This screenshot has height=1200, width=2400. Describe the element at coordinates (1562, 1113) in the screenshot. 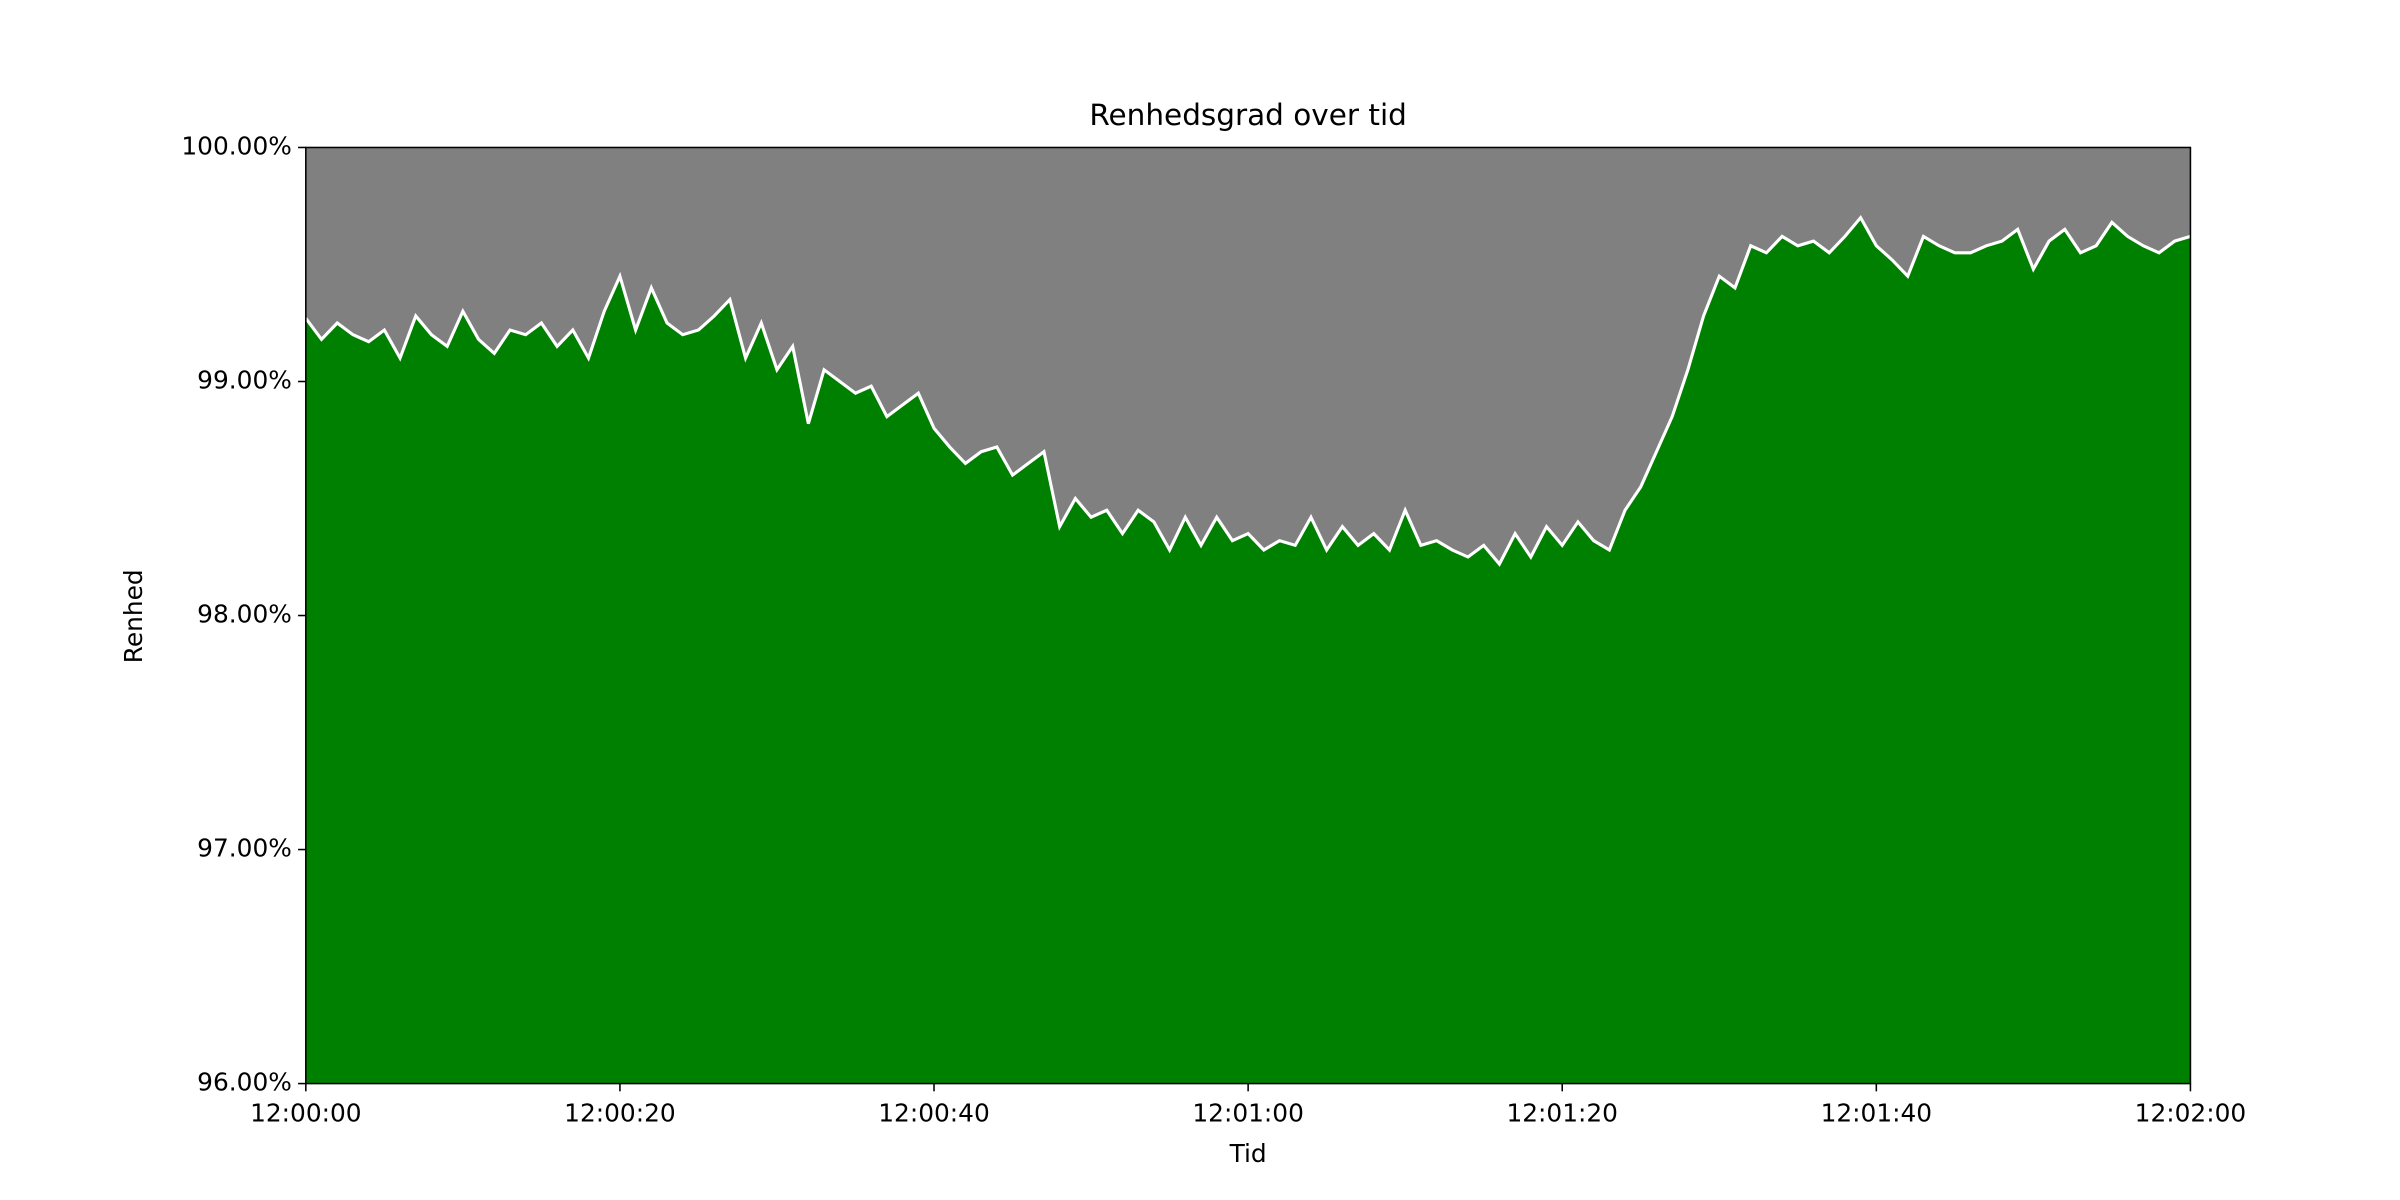

I see `x-tick-label: 12:01:20` at that location.